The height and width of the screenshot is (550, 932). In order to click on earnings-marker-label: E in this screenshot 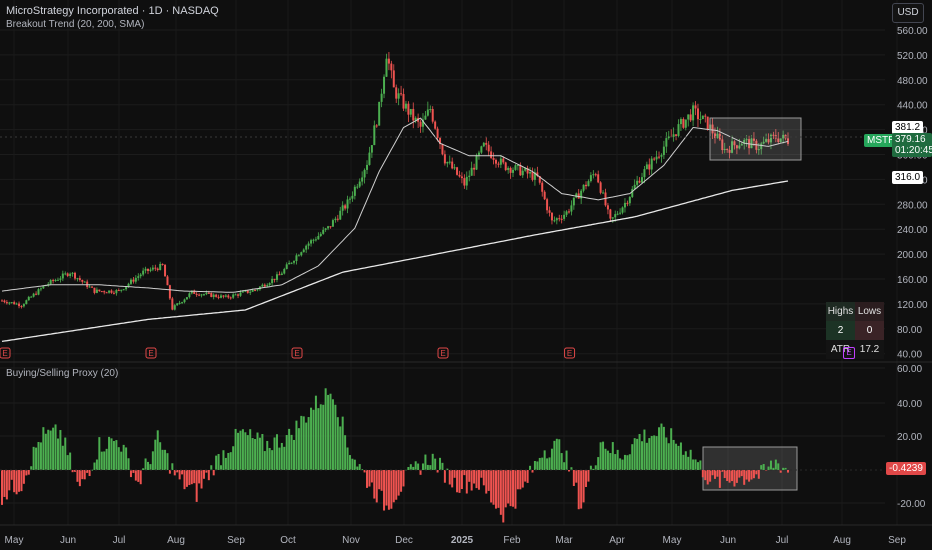, I will do `click(442, 353)`.